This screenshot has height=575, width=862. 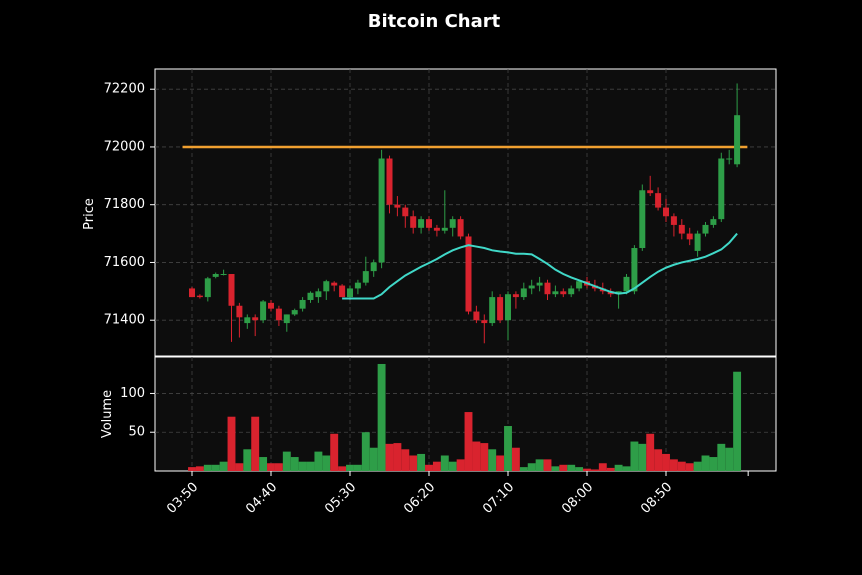 What do you see at coordinates (89, 214) in the screenshot?
I see `y-axis-label: Price` at bounding box center [89, 214].